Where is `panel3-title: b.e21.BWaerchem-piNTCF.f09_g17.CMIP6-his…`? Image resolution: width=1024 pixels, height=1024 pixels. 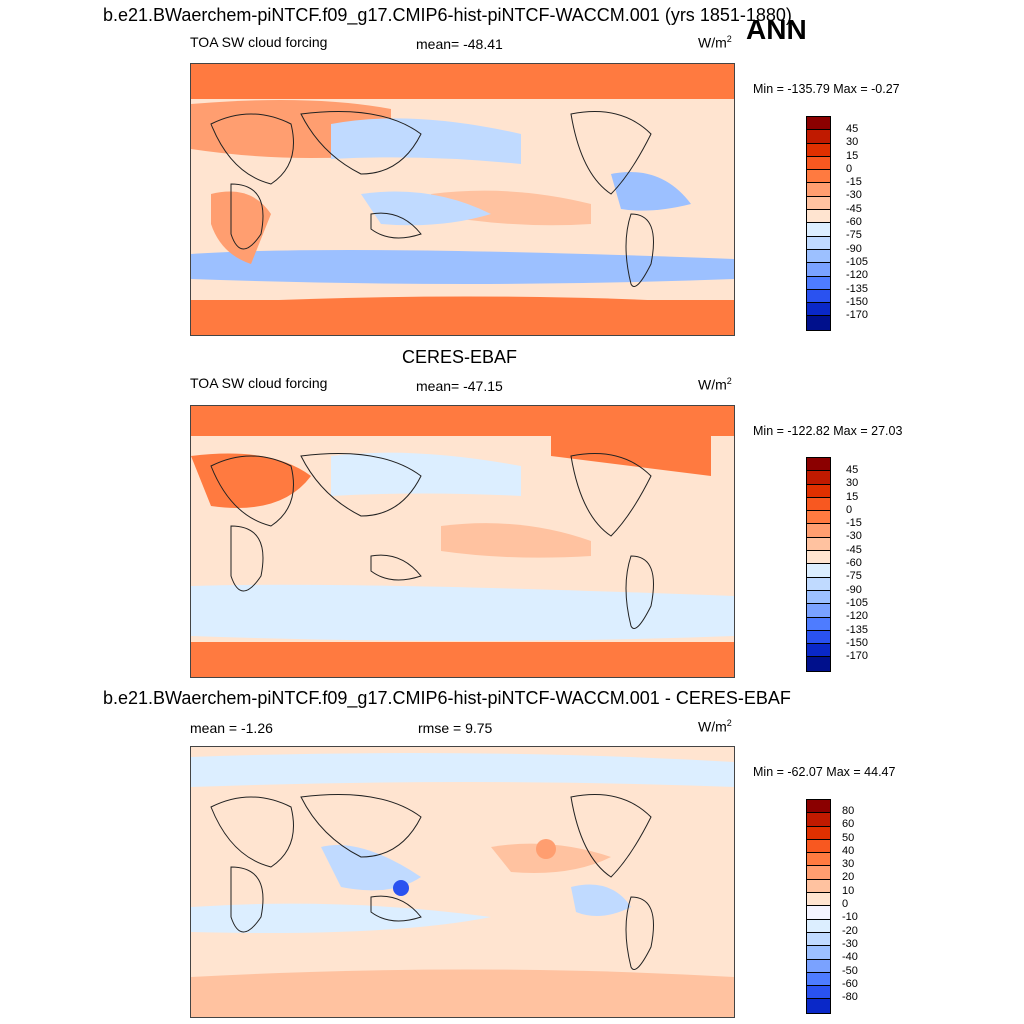
panel3-title: b.e21.BWaerchem-piNTCF.f09_g17.CMIP6-his… is located at coordinates (447, 698).